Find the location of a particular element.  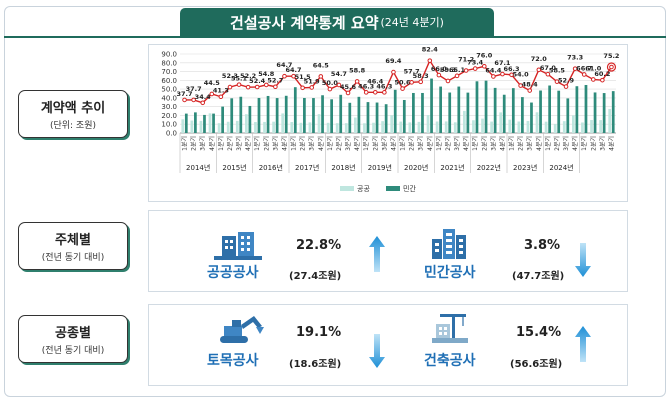

total-data-label: 60.2 is located at coordinates (602, 74).